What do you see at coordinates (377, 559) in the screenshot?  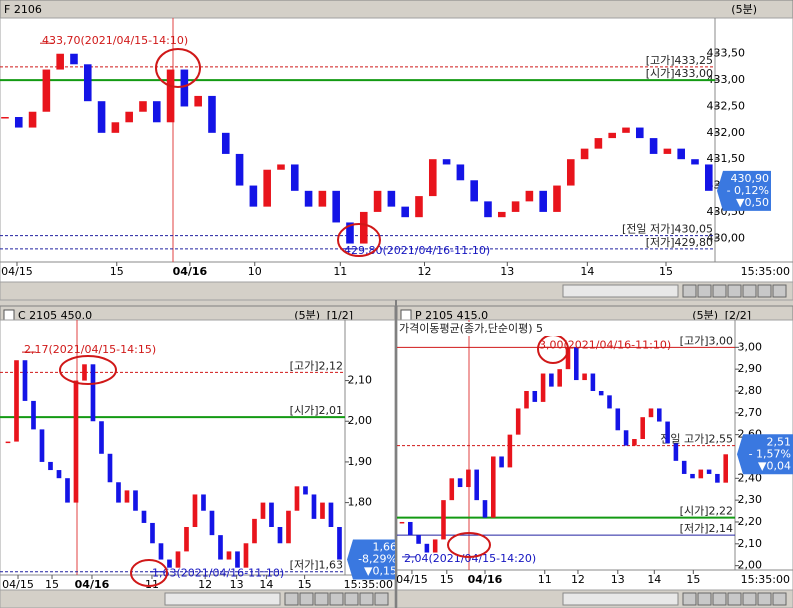 I see `last-change: -8,29%` at bounding box center [377, 559].